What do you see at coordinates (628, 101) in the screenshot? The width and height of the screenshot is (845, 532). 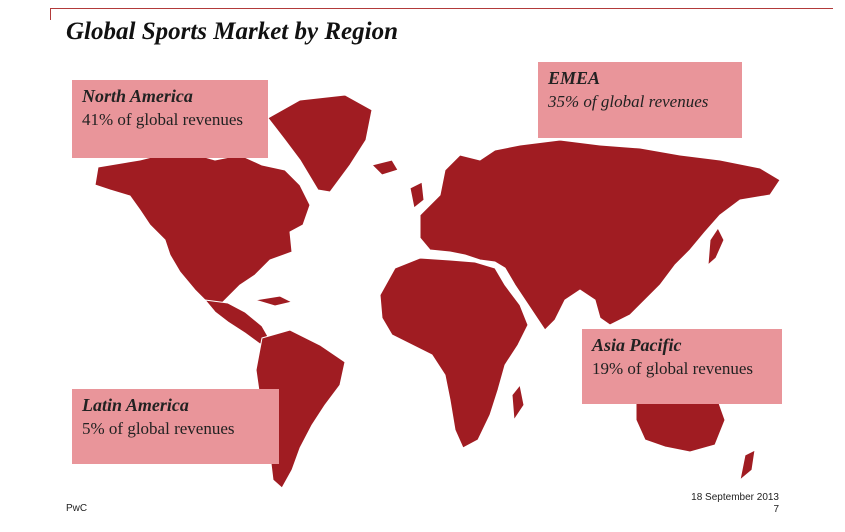 I see `region-share-emea: 35% of global revenues` at bounding box center [628, 101].